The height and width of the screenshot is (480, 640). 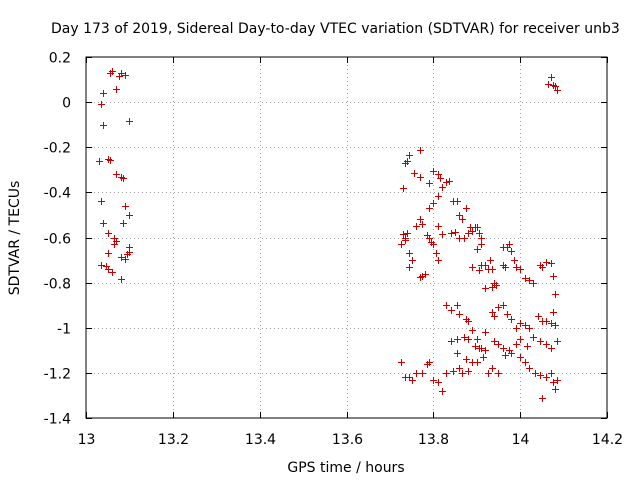 I want to click on x-tick-label: 13.2, so click(x=173, y=440).